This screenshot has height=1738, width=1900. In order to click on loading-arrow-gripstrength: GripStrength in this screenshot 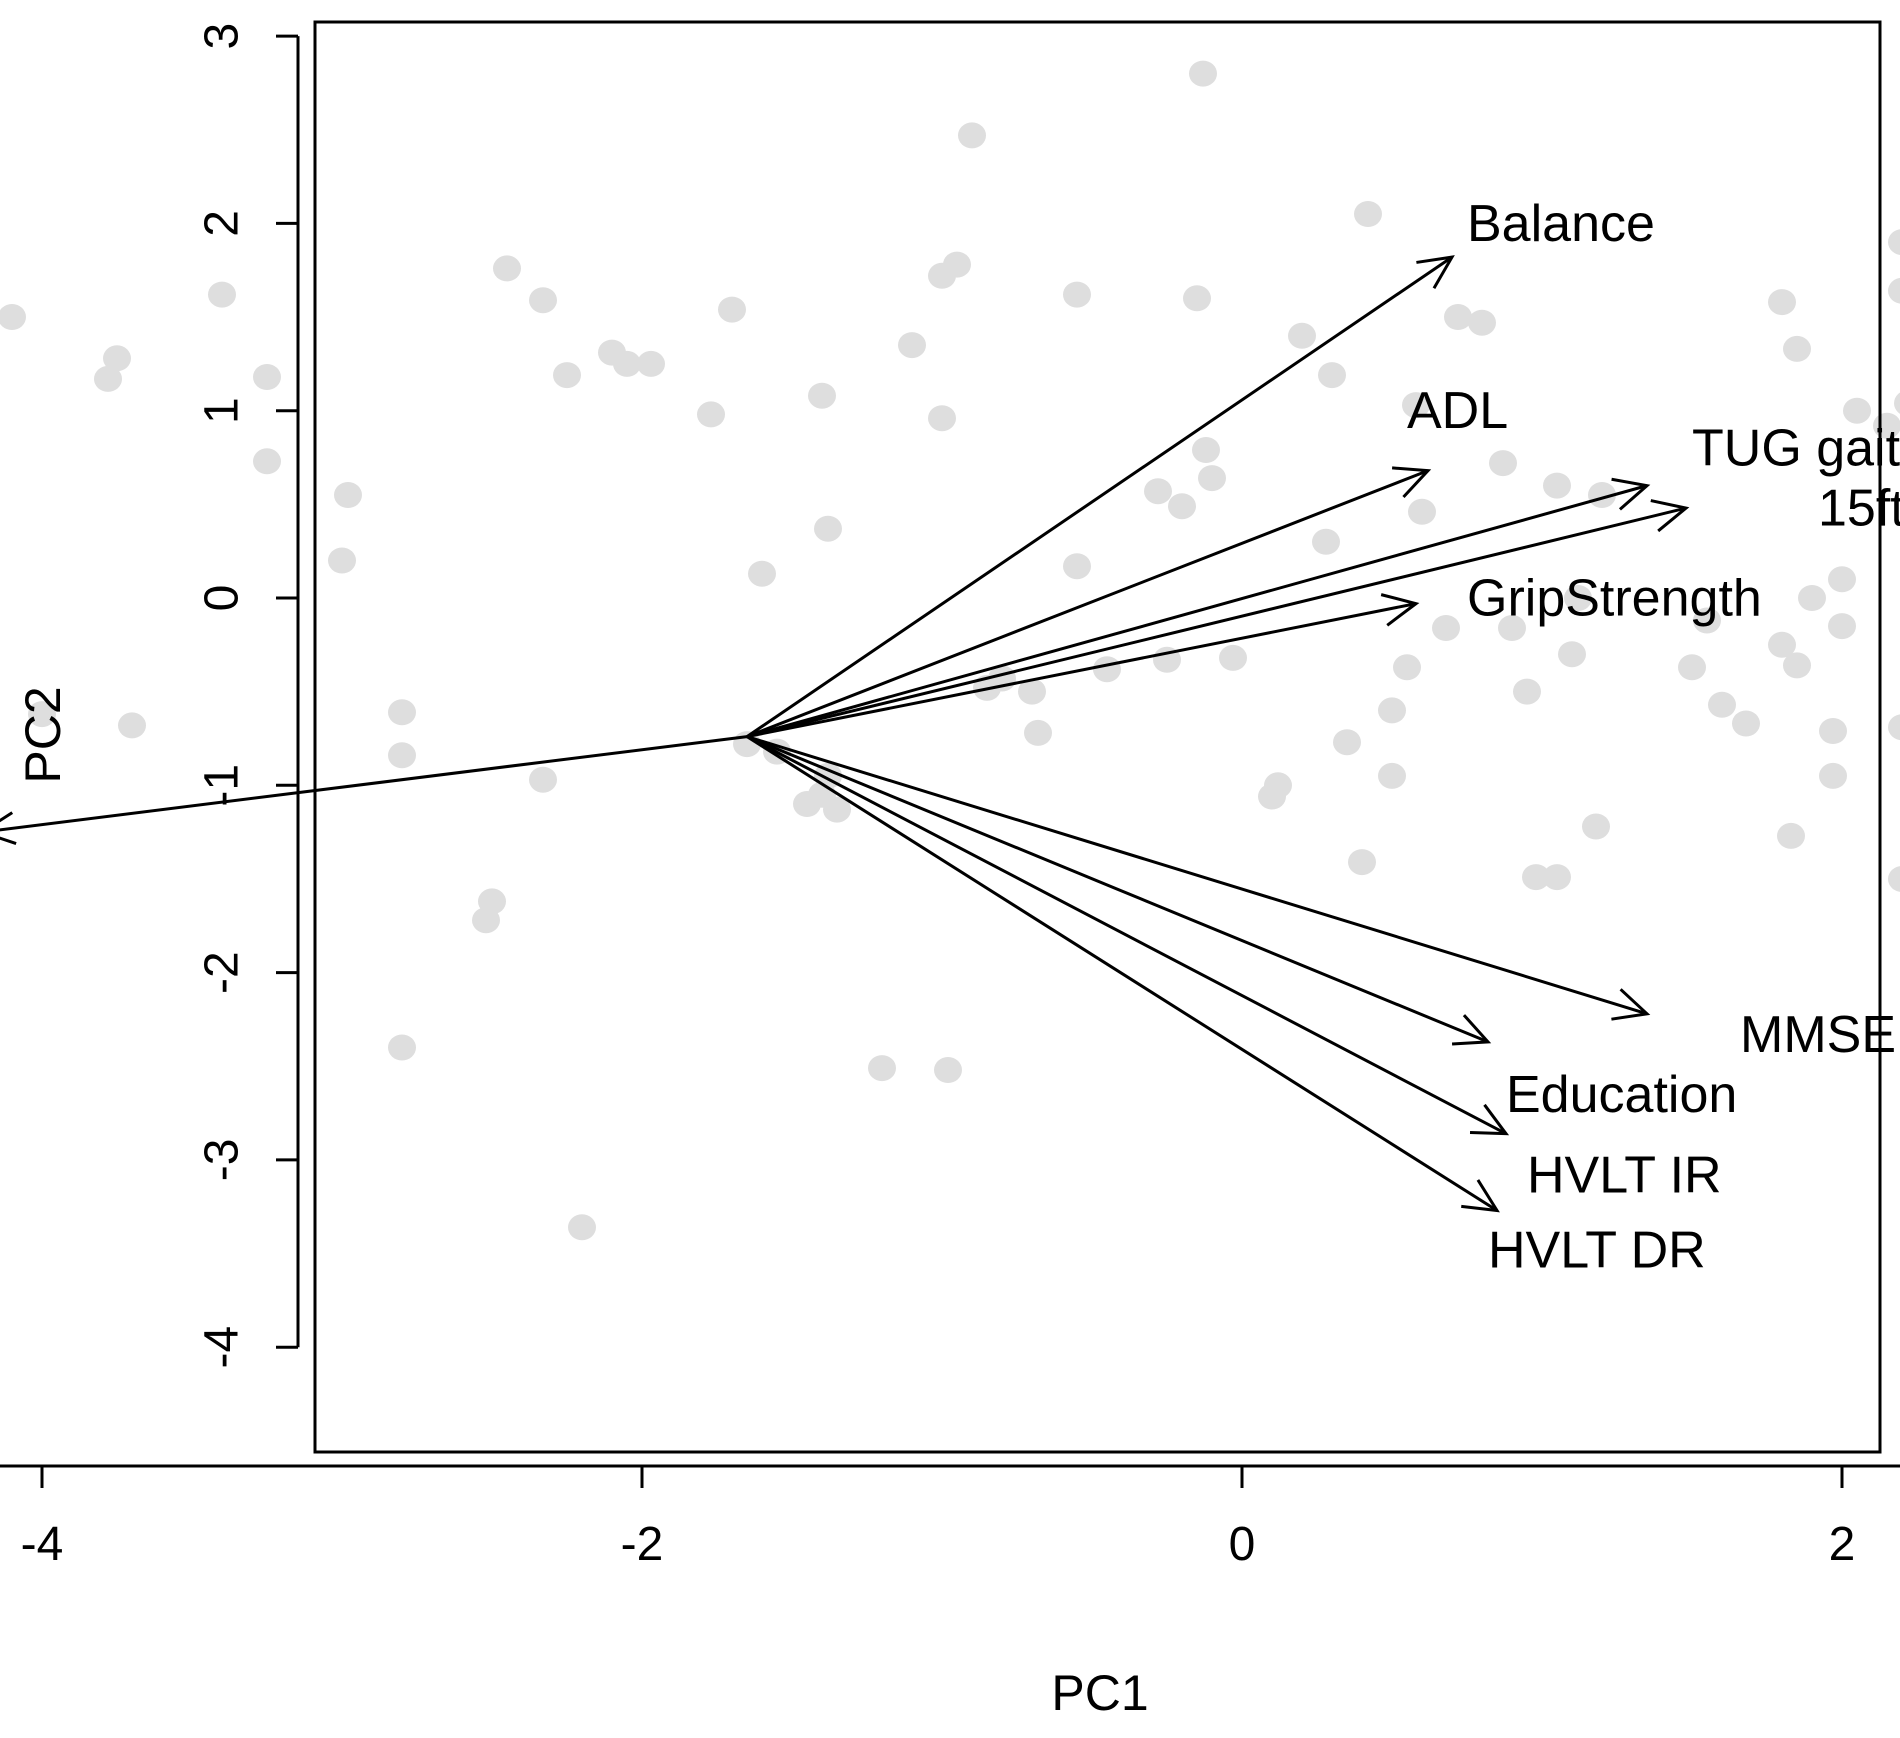, I will do `click(1254, 654)`.